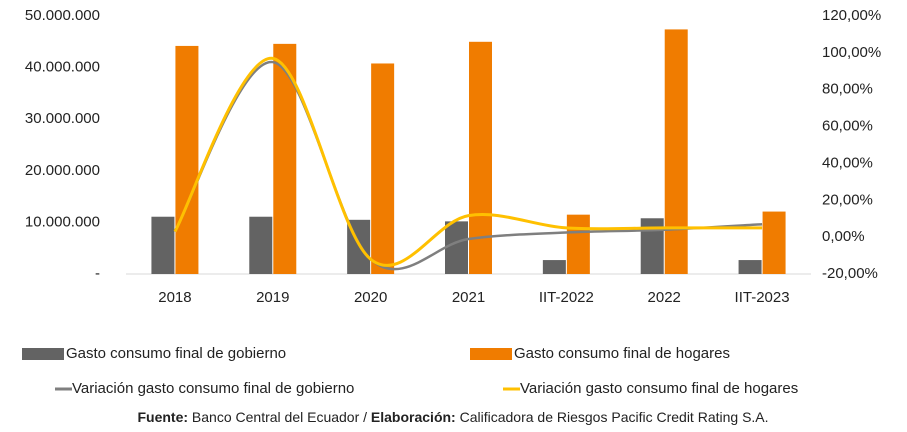 The width and height of the screenshot is (907, 432). Describe the element at coordinates (847, 199) in the screenshot. I see `y2-tick-label: 20,00%` at that location.